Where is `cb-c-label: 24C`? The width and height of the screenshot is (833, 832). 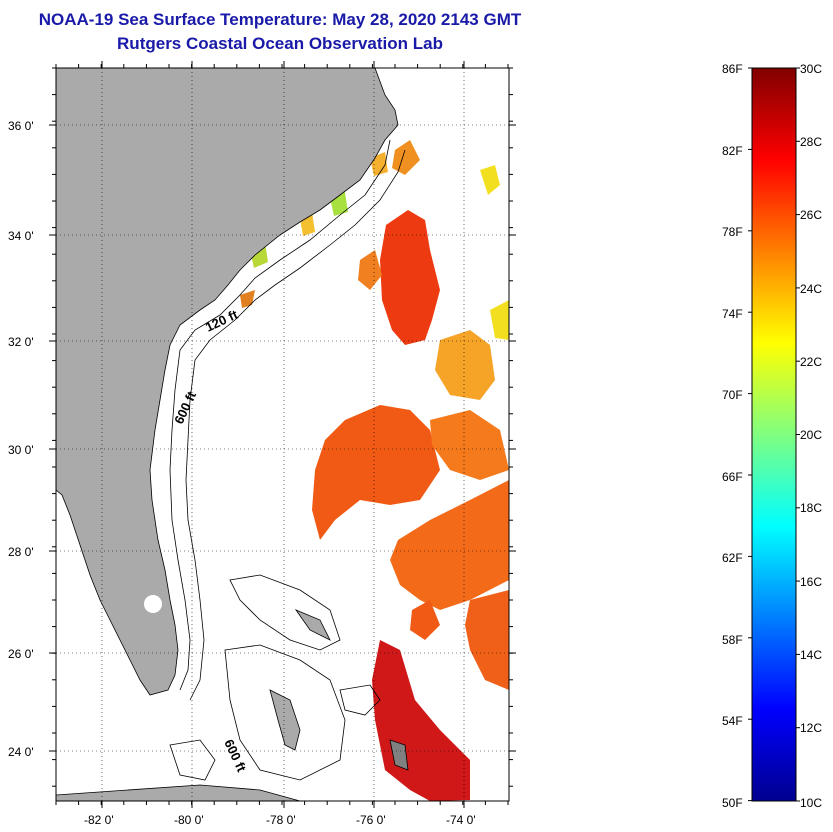
cb-c-label: 24C is located at coordinates (811, 289).